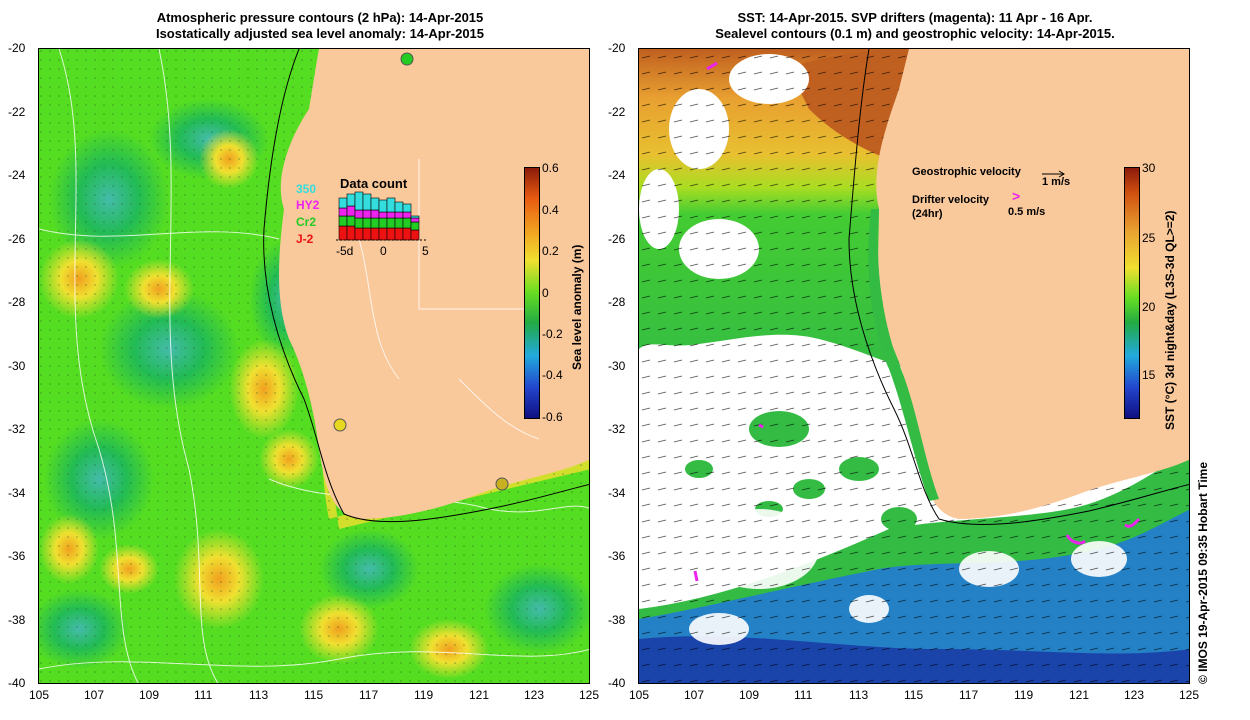  I want to click on sla-cbar-tick: -0.2, so click(552, 334).